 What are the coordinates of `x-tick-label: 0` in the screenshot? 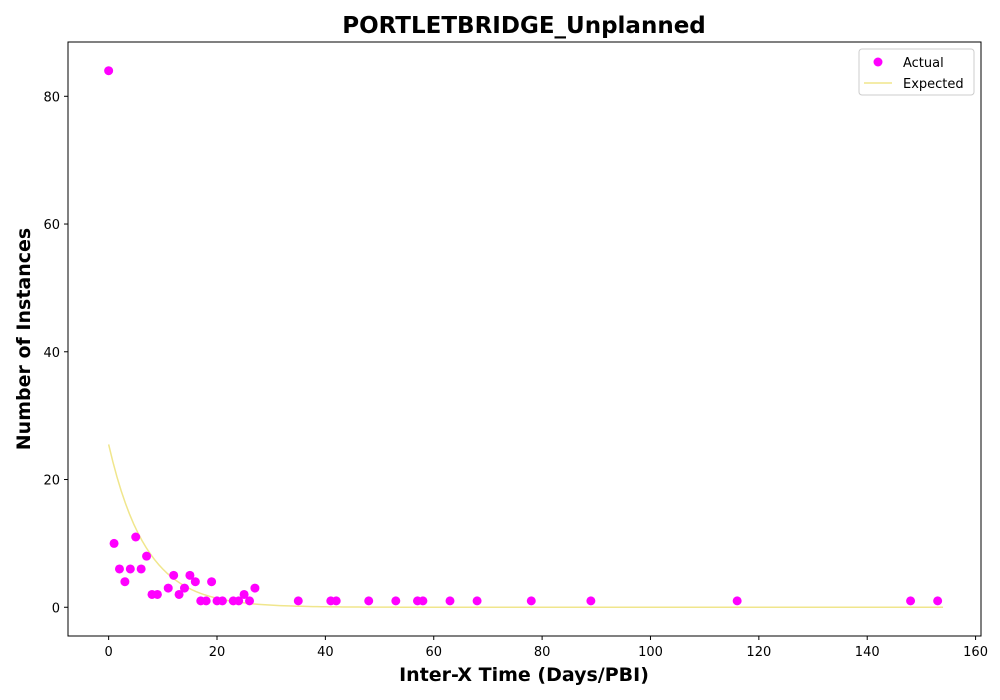 It's located at (108, 652).